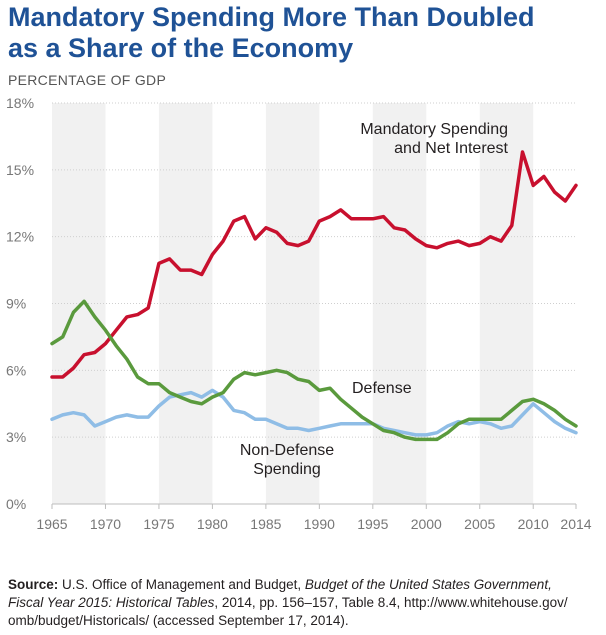 The height and width of the screenshot is (635, 606). Describe the element at coordinates (428, 584) in the screenshot. I see `source-title-1: Budget of the United States Government,` at that location.